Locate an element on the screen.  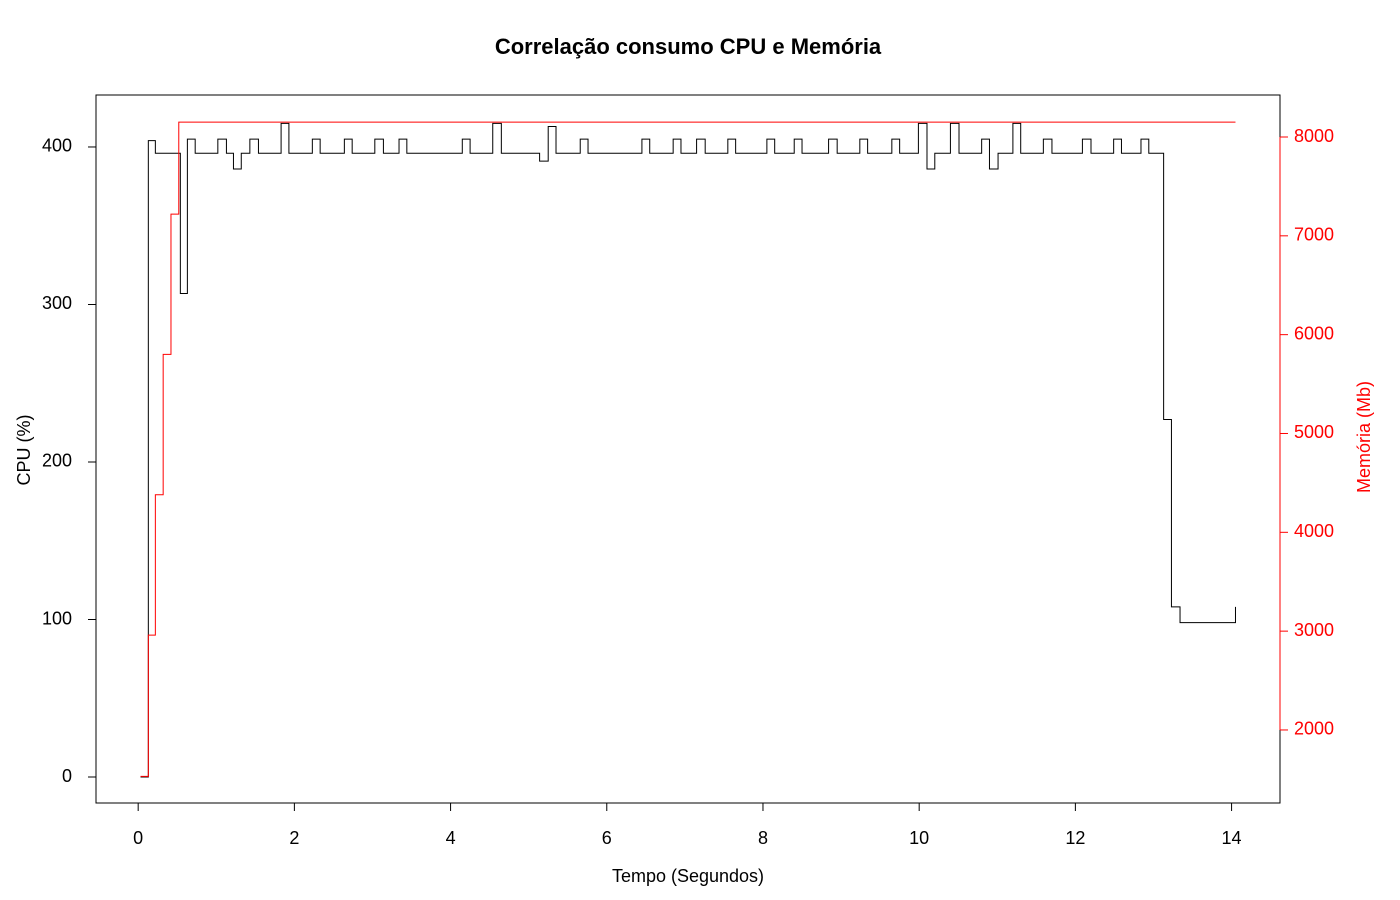
y2-tick-label: 7000 is located at coordinates (1314, 235).